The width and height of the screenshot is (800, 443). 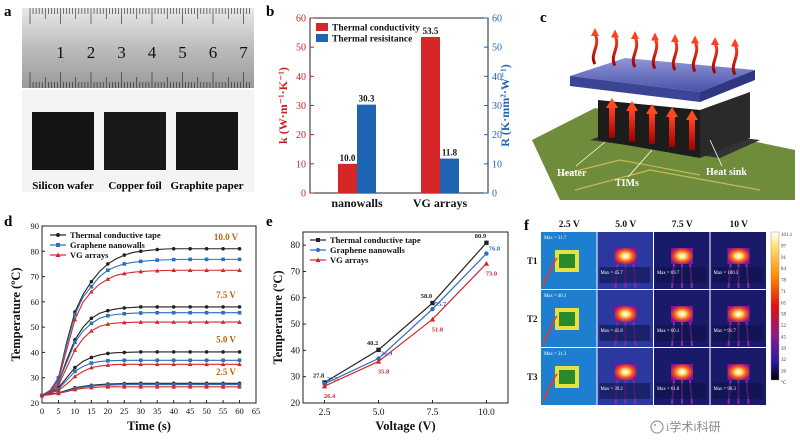 What do you see at coordinates (481, 236) in the screenshot?
I see `chart-e-data-label: 80.9` at bounding box center [481, 236].